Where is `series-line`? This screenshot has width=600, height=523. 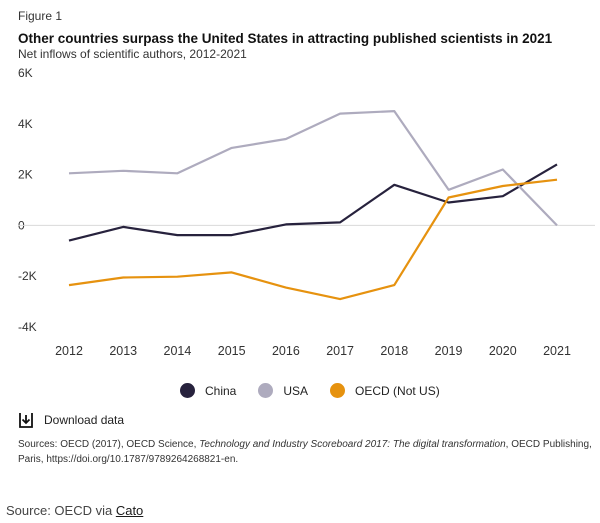 series-line is located at coordinates (313, 202).